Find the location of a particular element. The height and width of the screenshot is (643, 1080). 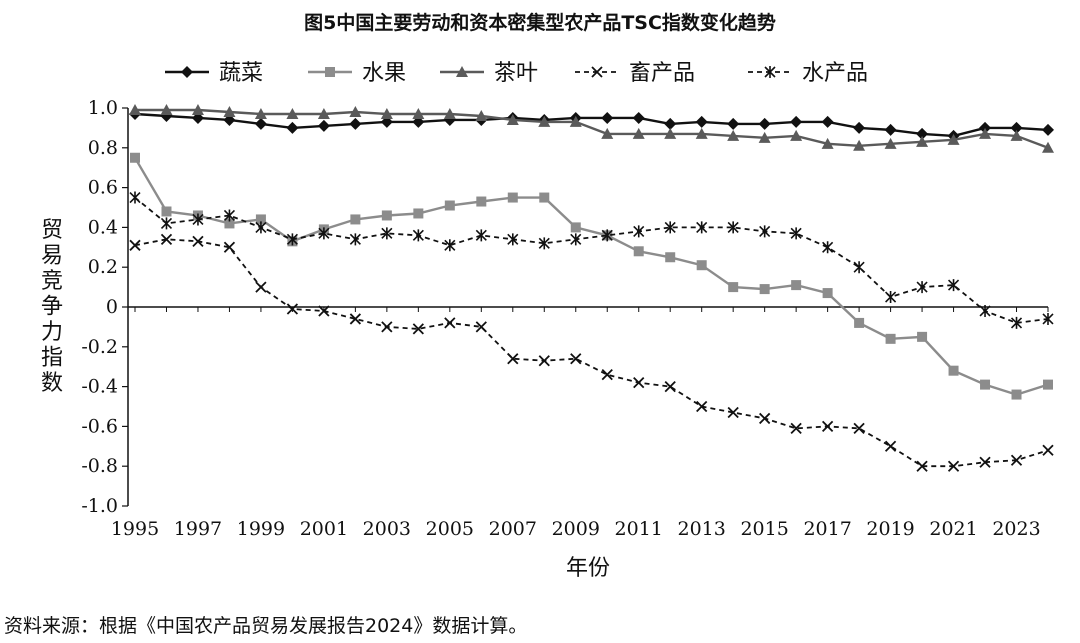

source-note: 资料来源：根据《中国农产品贸易发展报告2024》数据计算。 is located at coordinates (266, 626).